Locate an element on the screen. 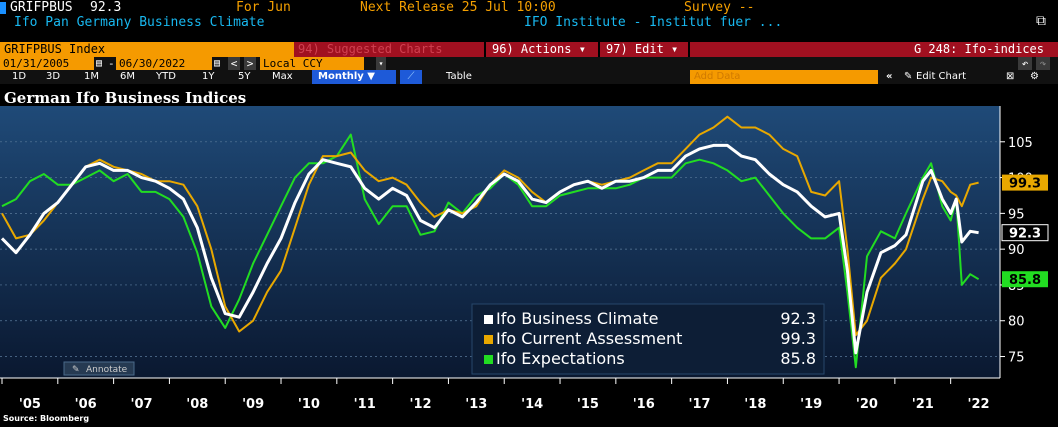  y-tick-label-105: 105 is located at coordinates (1020, 143).